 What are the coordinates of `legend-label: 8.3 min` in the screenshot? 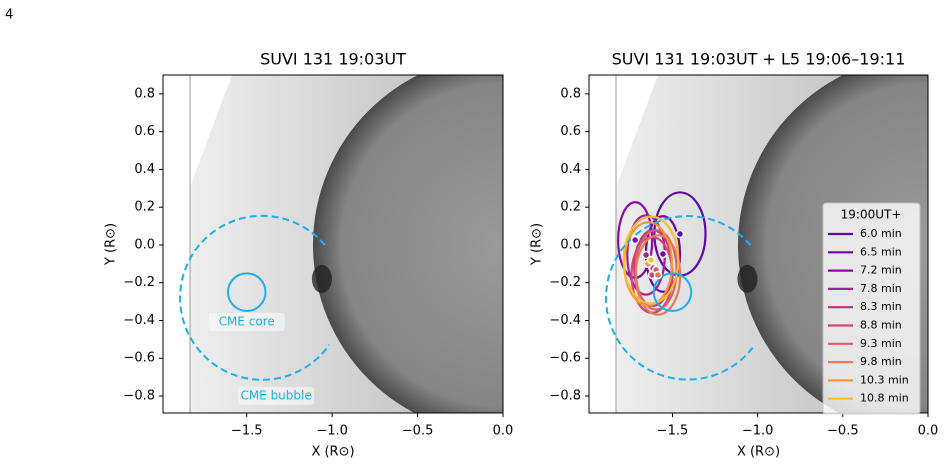 It's located at (881, 306).